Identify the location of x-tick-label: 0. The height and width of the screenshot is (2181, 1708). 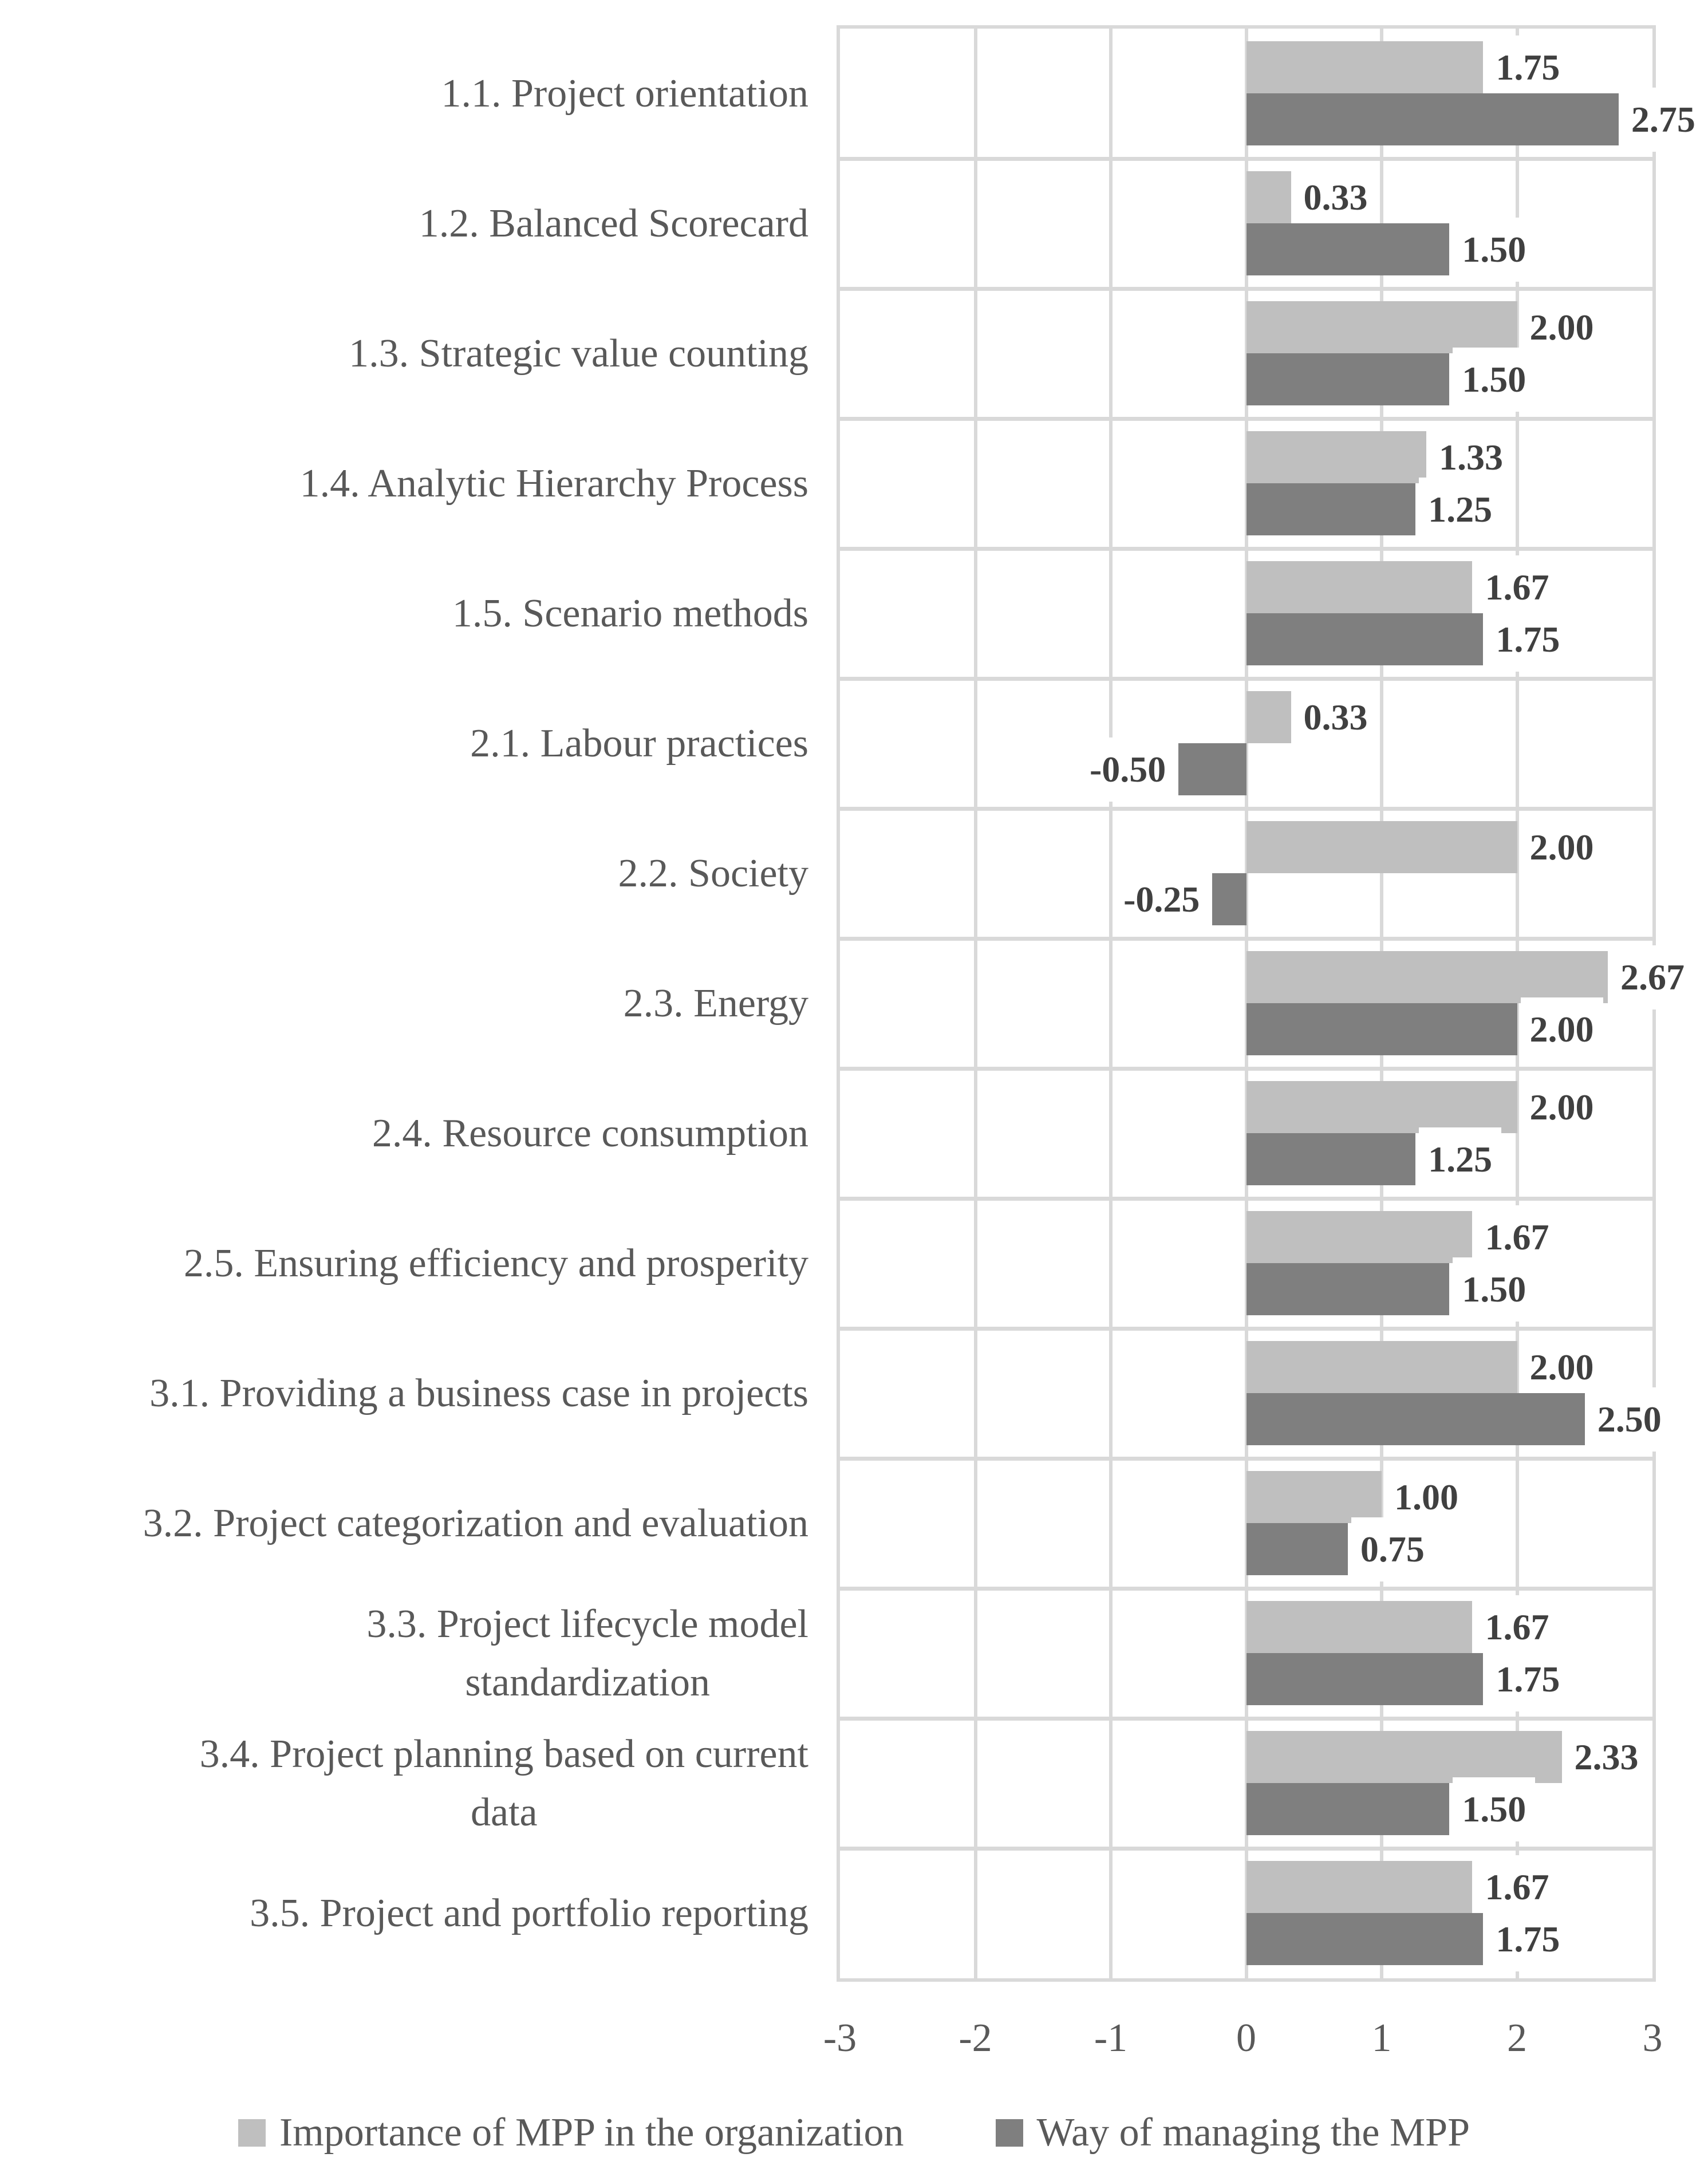
(1246, 2038).